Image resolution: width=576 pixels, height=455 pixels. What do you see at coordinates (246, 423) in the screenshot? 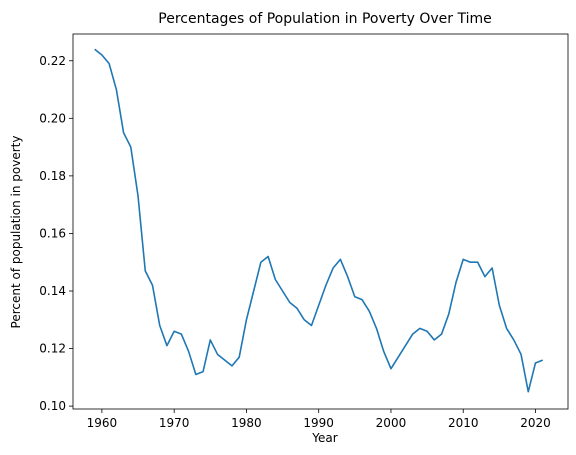
I see `x-tick-label: 1980` at bounding box center [246, 423].